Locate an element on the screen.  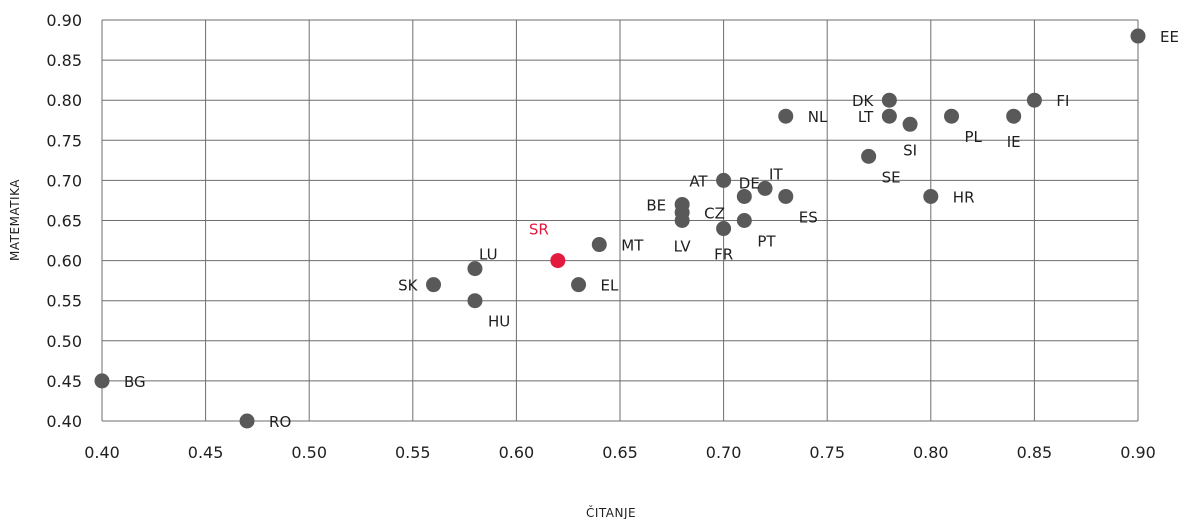
x-tick-label: 0.90 is located at coordinates (1138, 452).